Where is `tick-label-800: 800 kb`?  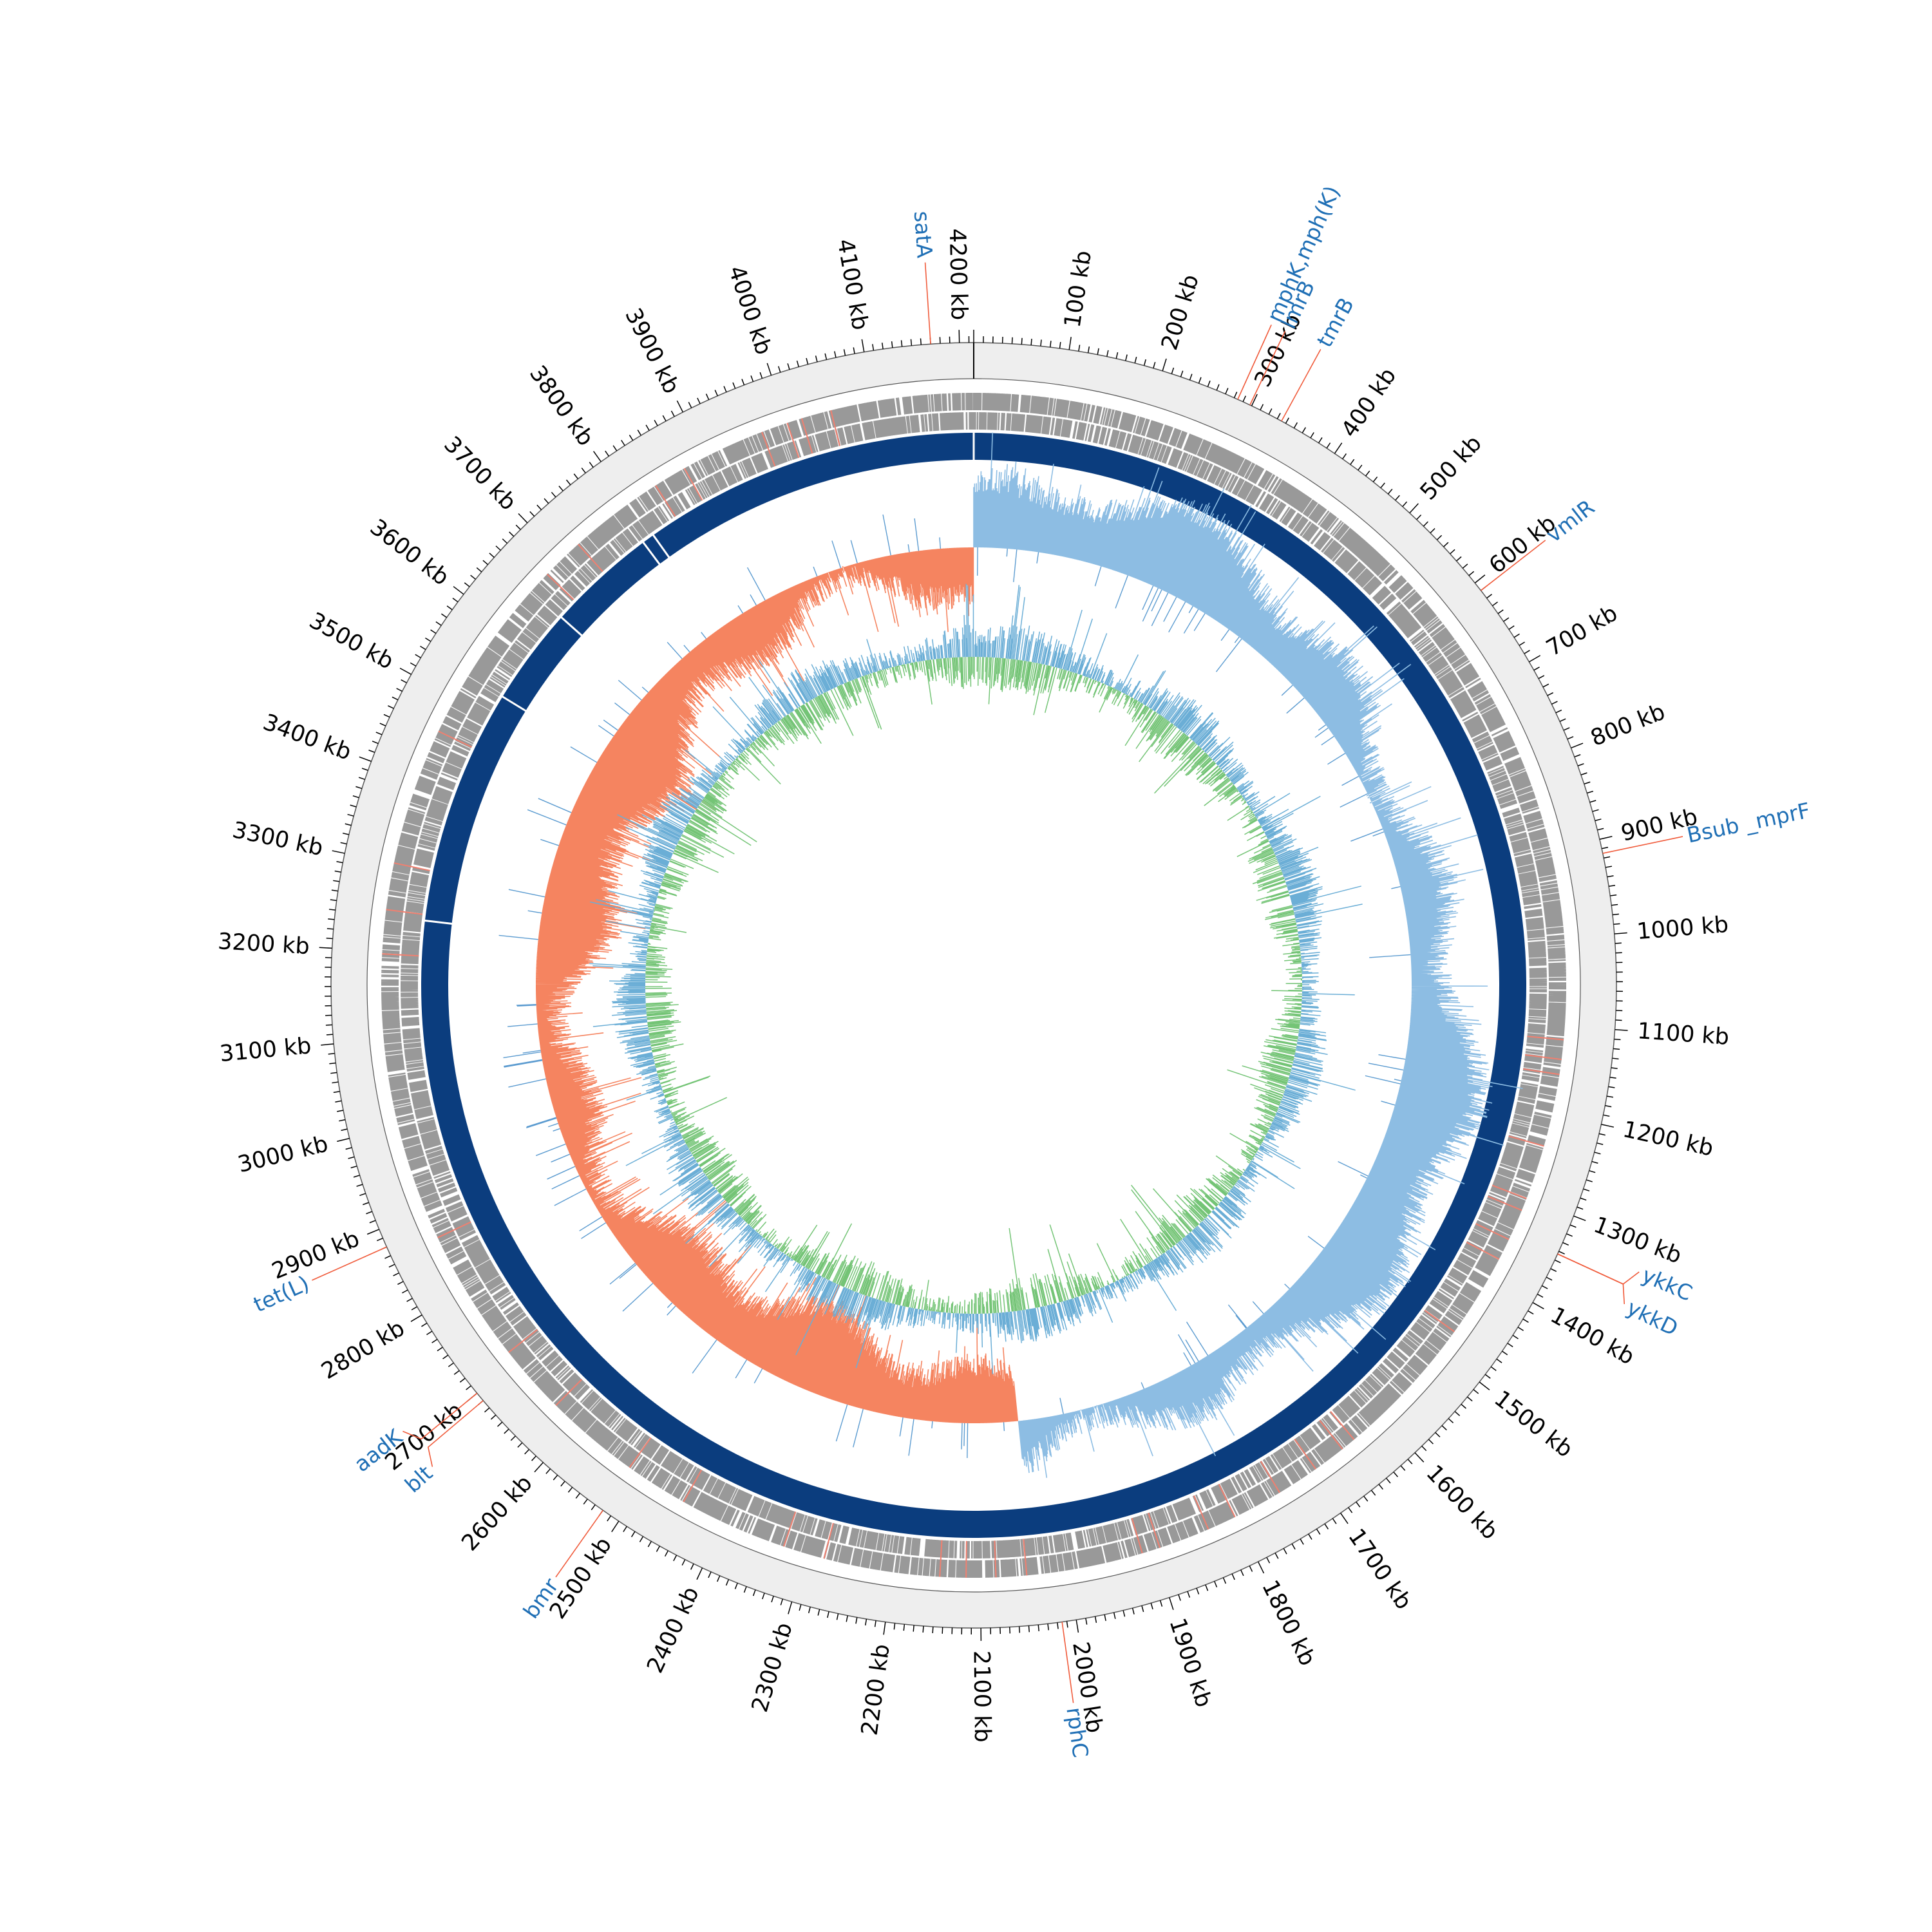 tick-label-800: 800 kb is located at coordinates (1628, 725).